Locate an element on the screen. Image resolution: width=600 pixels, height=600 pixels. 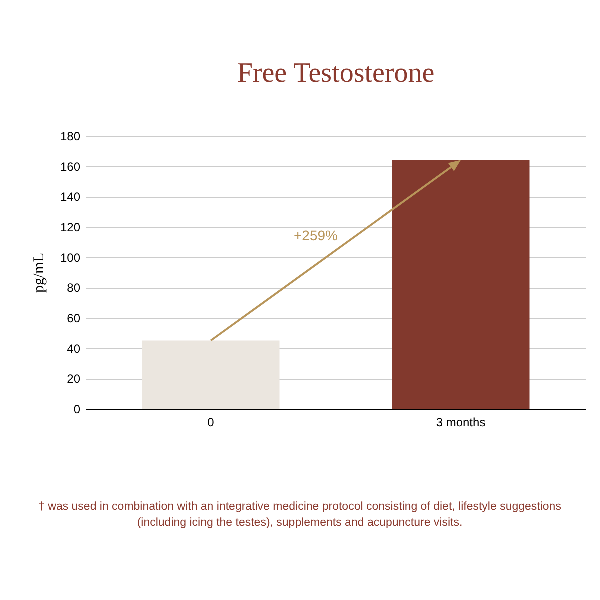
y-tick-label: 80 is located at coordinates (74, 288).